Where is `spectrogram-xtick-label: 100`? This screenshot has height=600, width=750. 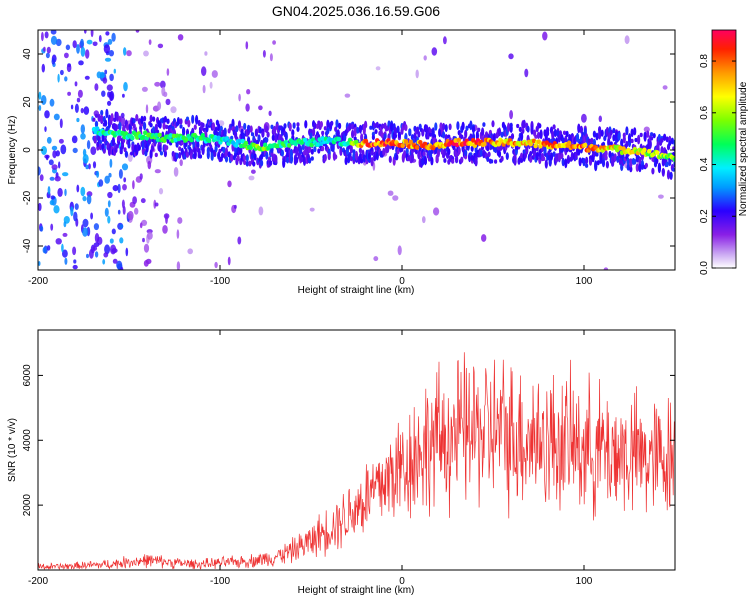
spectrogram-xtick-label: 100 is located at coordinates (584, 281).